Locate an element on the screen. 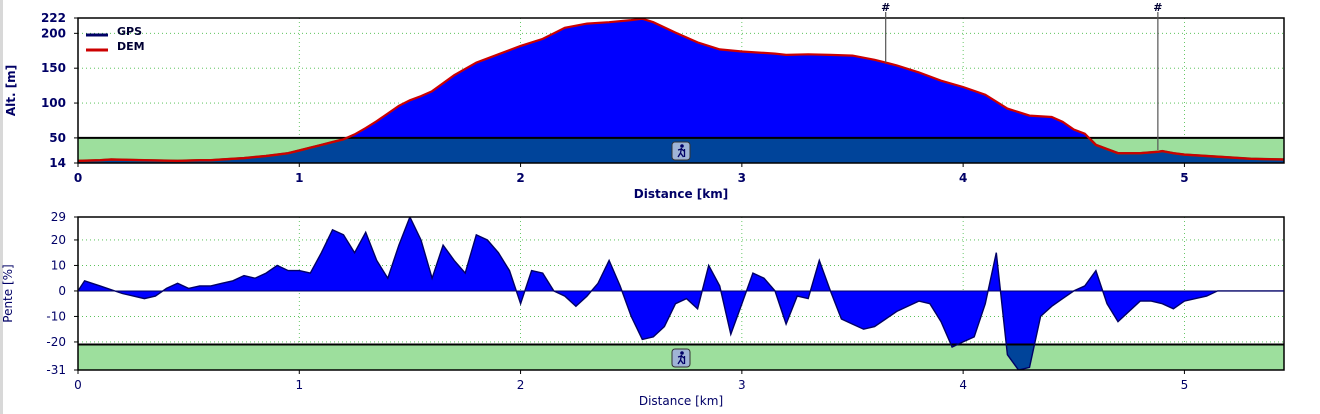 The image size is (1320, 414). y-tick-label: 222 is located at coordinates (53, 18).